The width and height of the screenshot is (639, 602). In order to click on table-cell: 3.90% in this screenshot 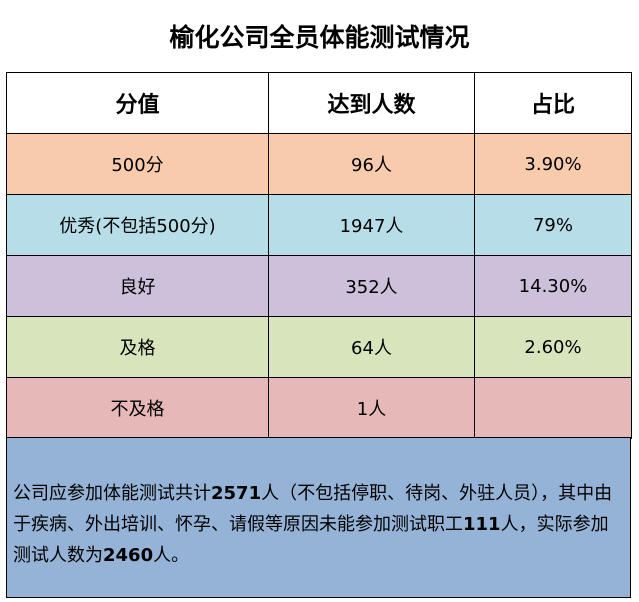, I will do `click(553, 164)`.